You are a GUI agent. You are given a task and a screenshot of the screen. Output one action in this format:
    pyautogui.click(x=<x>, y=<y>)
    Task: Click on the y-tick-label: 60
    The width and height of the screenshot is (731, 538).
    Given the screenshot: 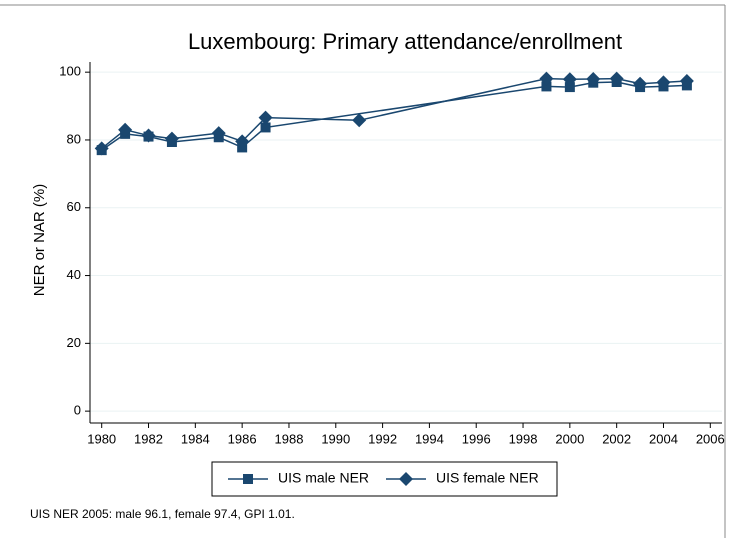 What is the action you would take?
    pyautogui.click(x=74, y=206)
    